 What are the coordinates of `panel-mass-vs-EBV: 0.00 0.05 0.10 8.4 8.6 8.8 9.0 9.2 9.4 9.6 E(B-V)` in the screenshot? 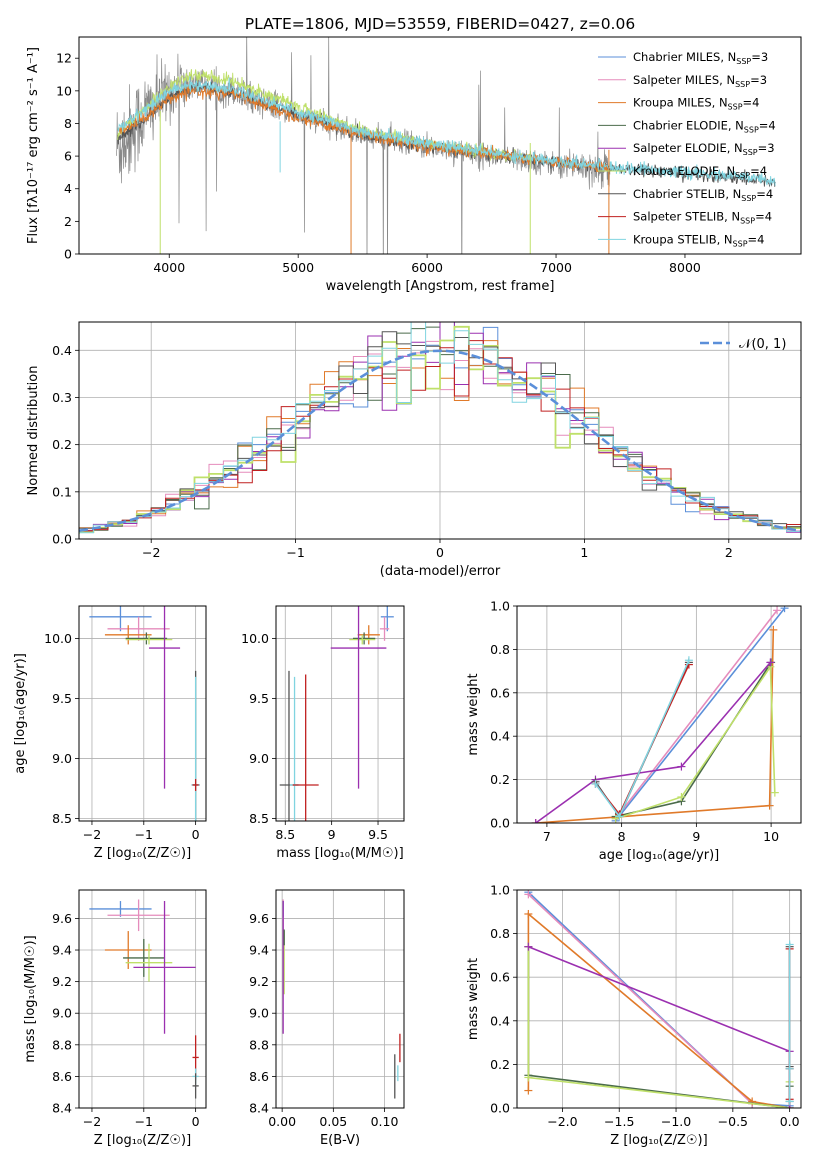 It's located at (327, 1018).